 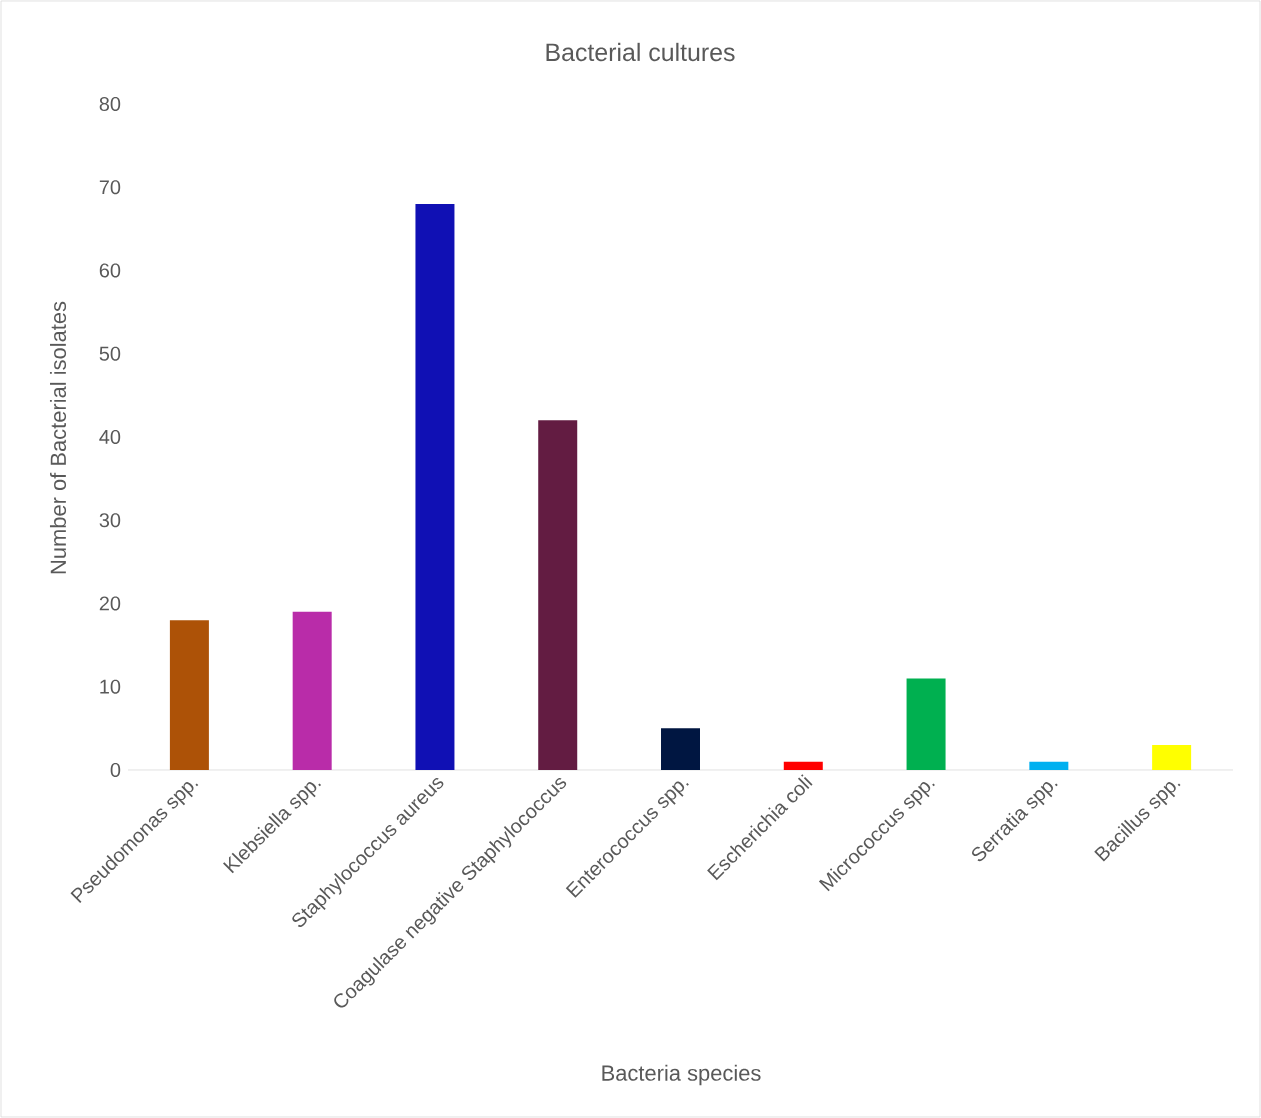 What do you see at coordinates (110, 520) in the screenshot?
I see `y-tick-label: 30` at bounding box center [110, 520].